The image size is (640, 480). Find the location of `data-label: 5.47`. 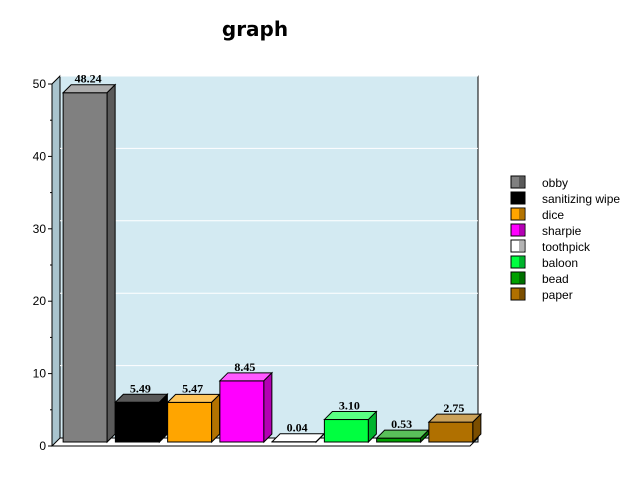

data-label: 5.47 is located at coordinates (192, 388).